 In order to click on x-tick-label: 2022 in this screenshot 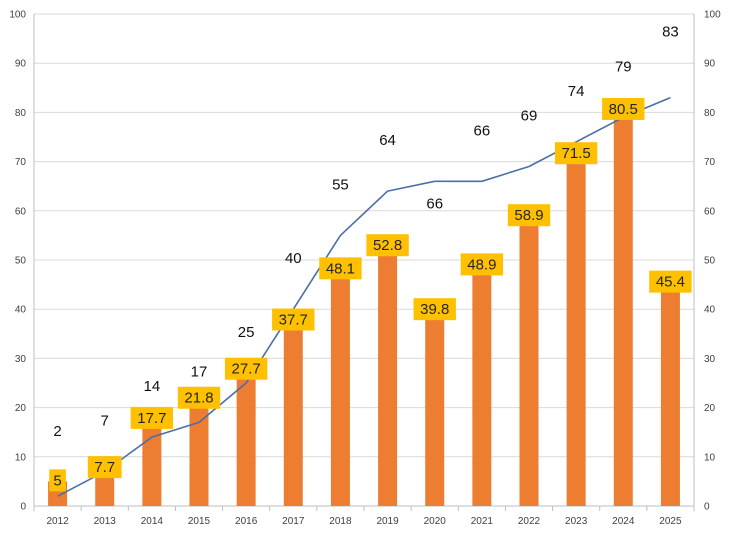, I will do `click(529, 521)`.